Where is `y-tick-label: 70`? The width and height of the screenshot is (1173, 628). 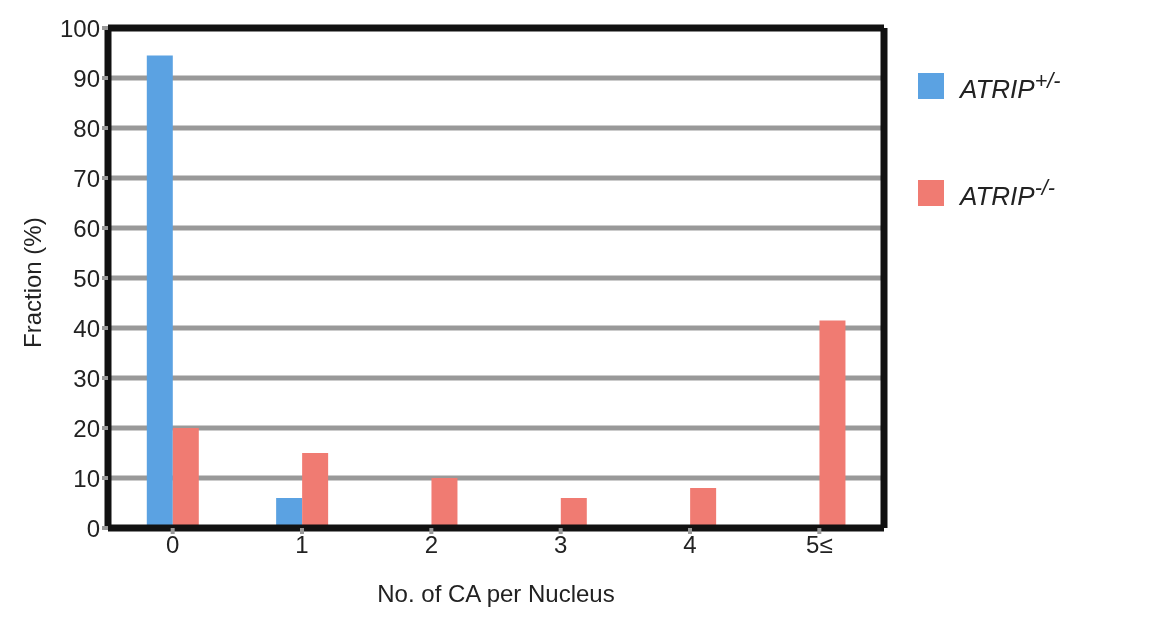 y-tick-label: 70 is located at coordinates (86, 178).